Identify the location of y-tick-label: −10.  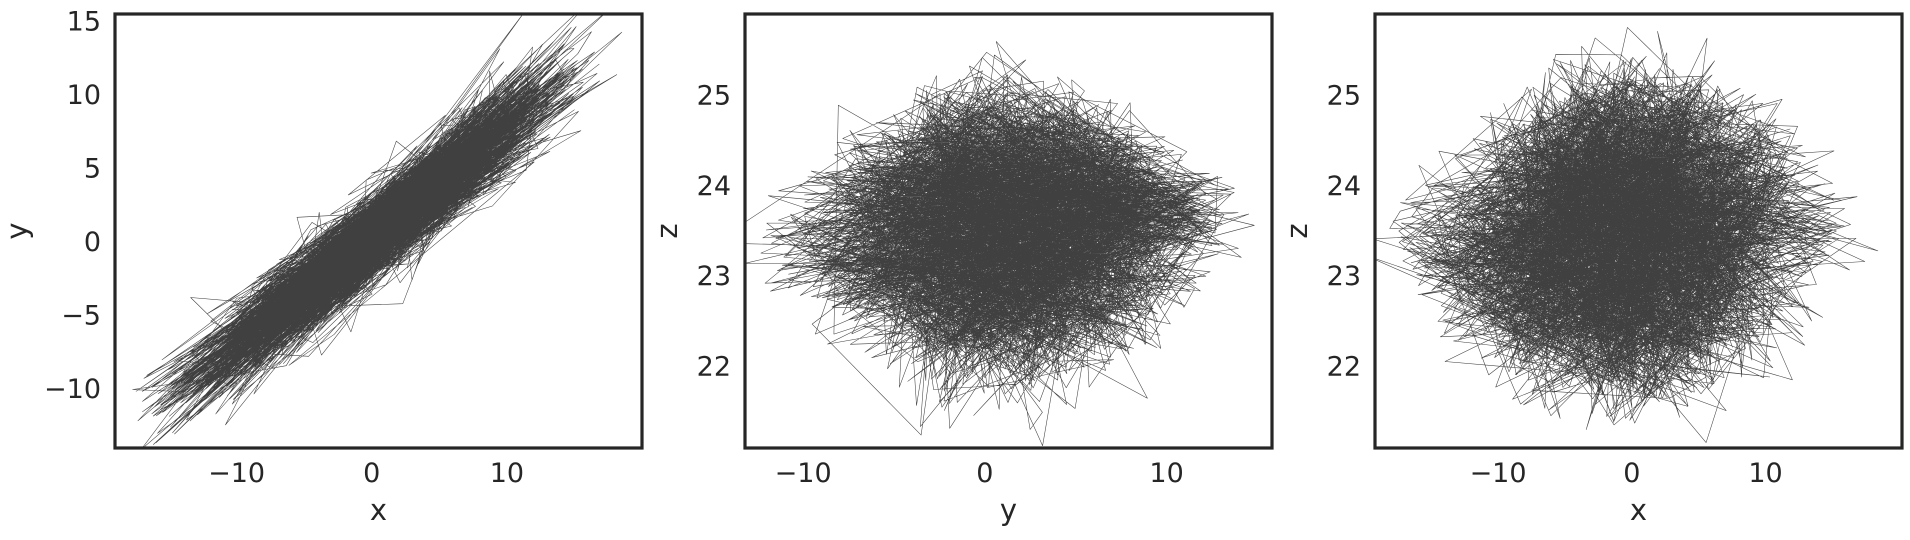
(72, 389).